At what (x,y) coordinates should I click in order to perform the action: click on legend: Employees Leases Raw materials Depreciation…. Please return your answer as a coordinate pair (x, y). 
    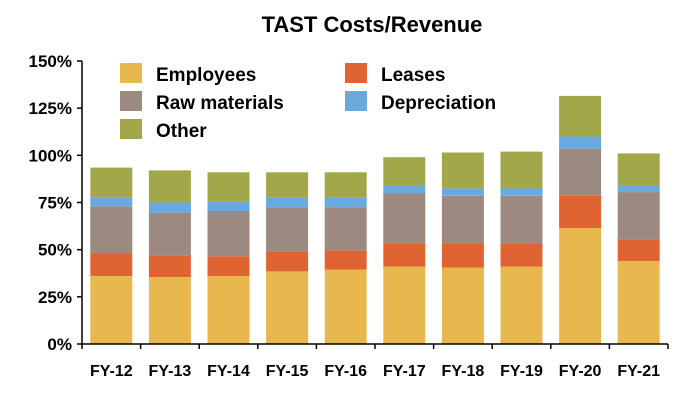
    Looking at the image, I should click on (308, 102).